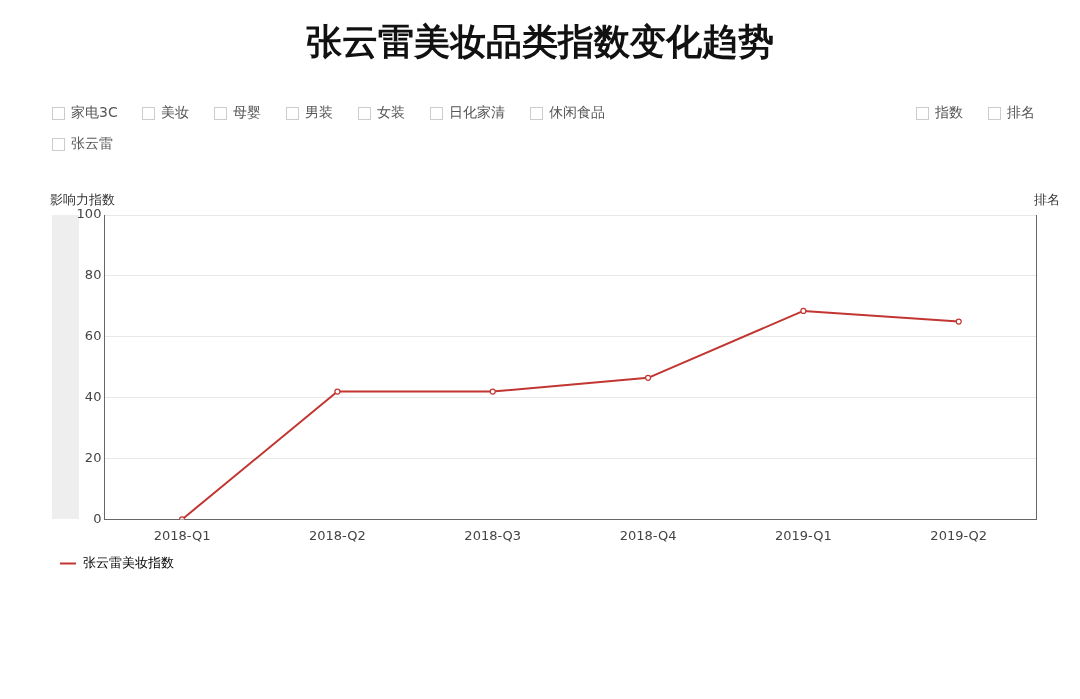 The image size is (1080, 699). What do you see at coordinates (803, 535) in the screenshot?
I see `x-tick-label: 2019-Q1` at bounding box center [803, 535].